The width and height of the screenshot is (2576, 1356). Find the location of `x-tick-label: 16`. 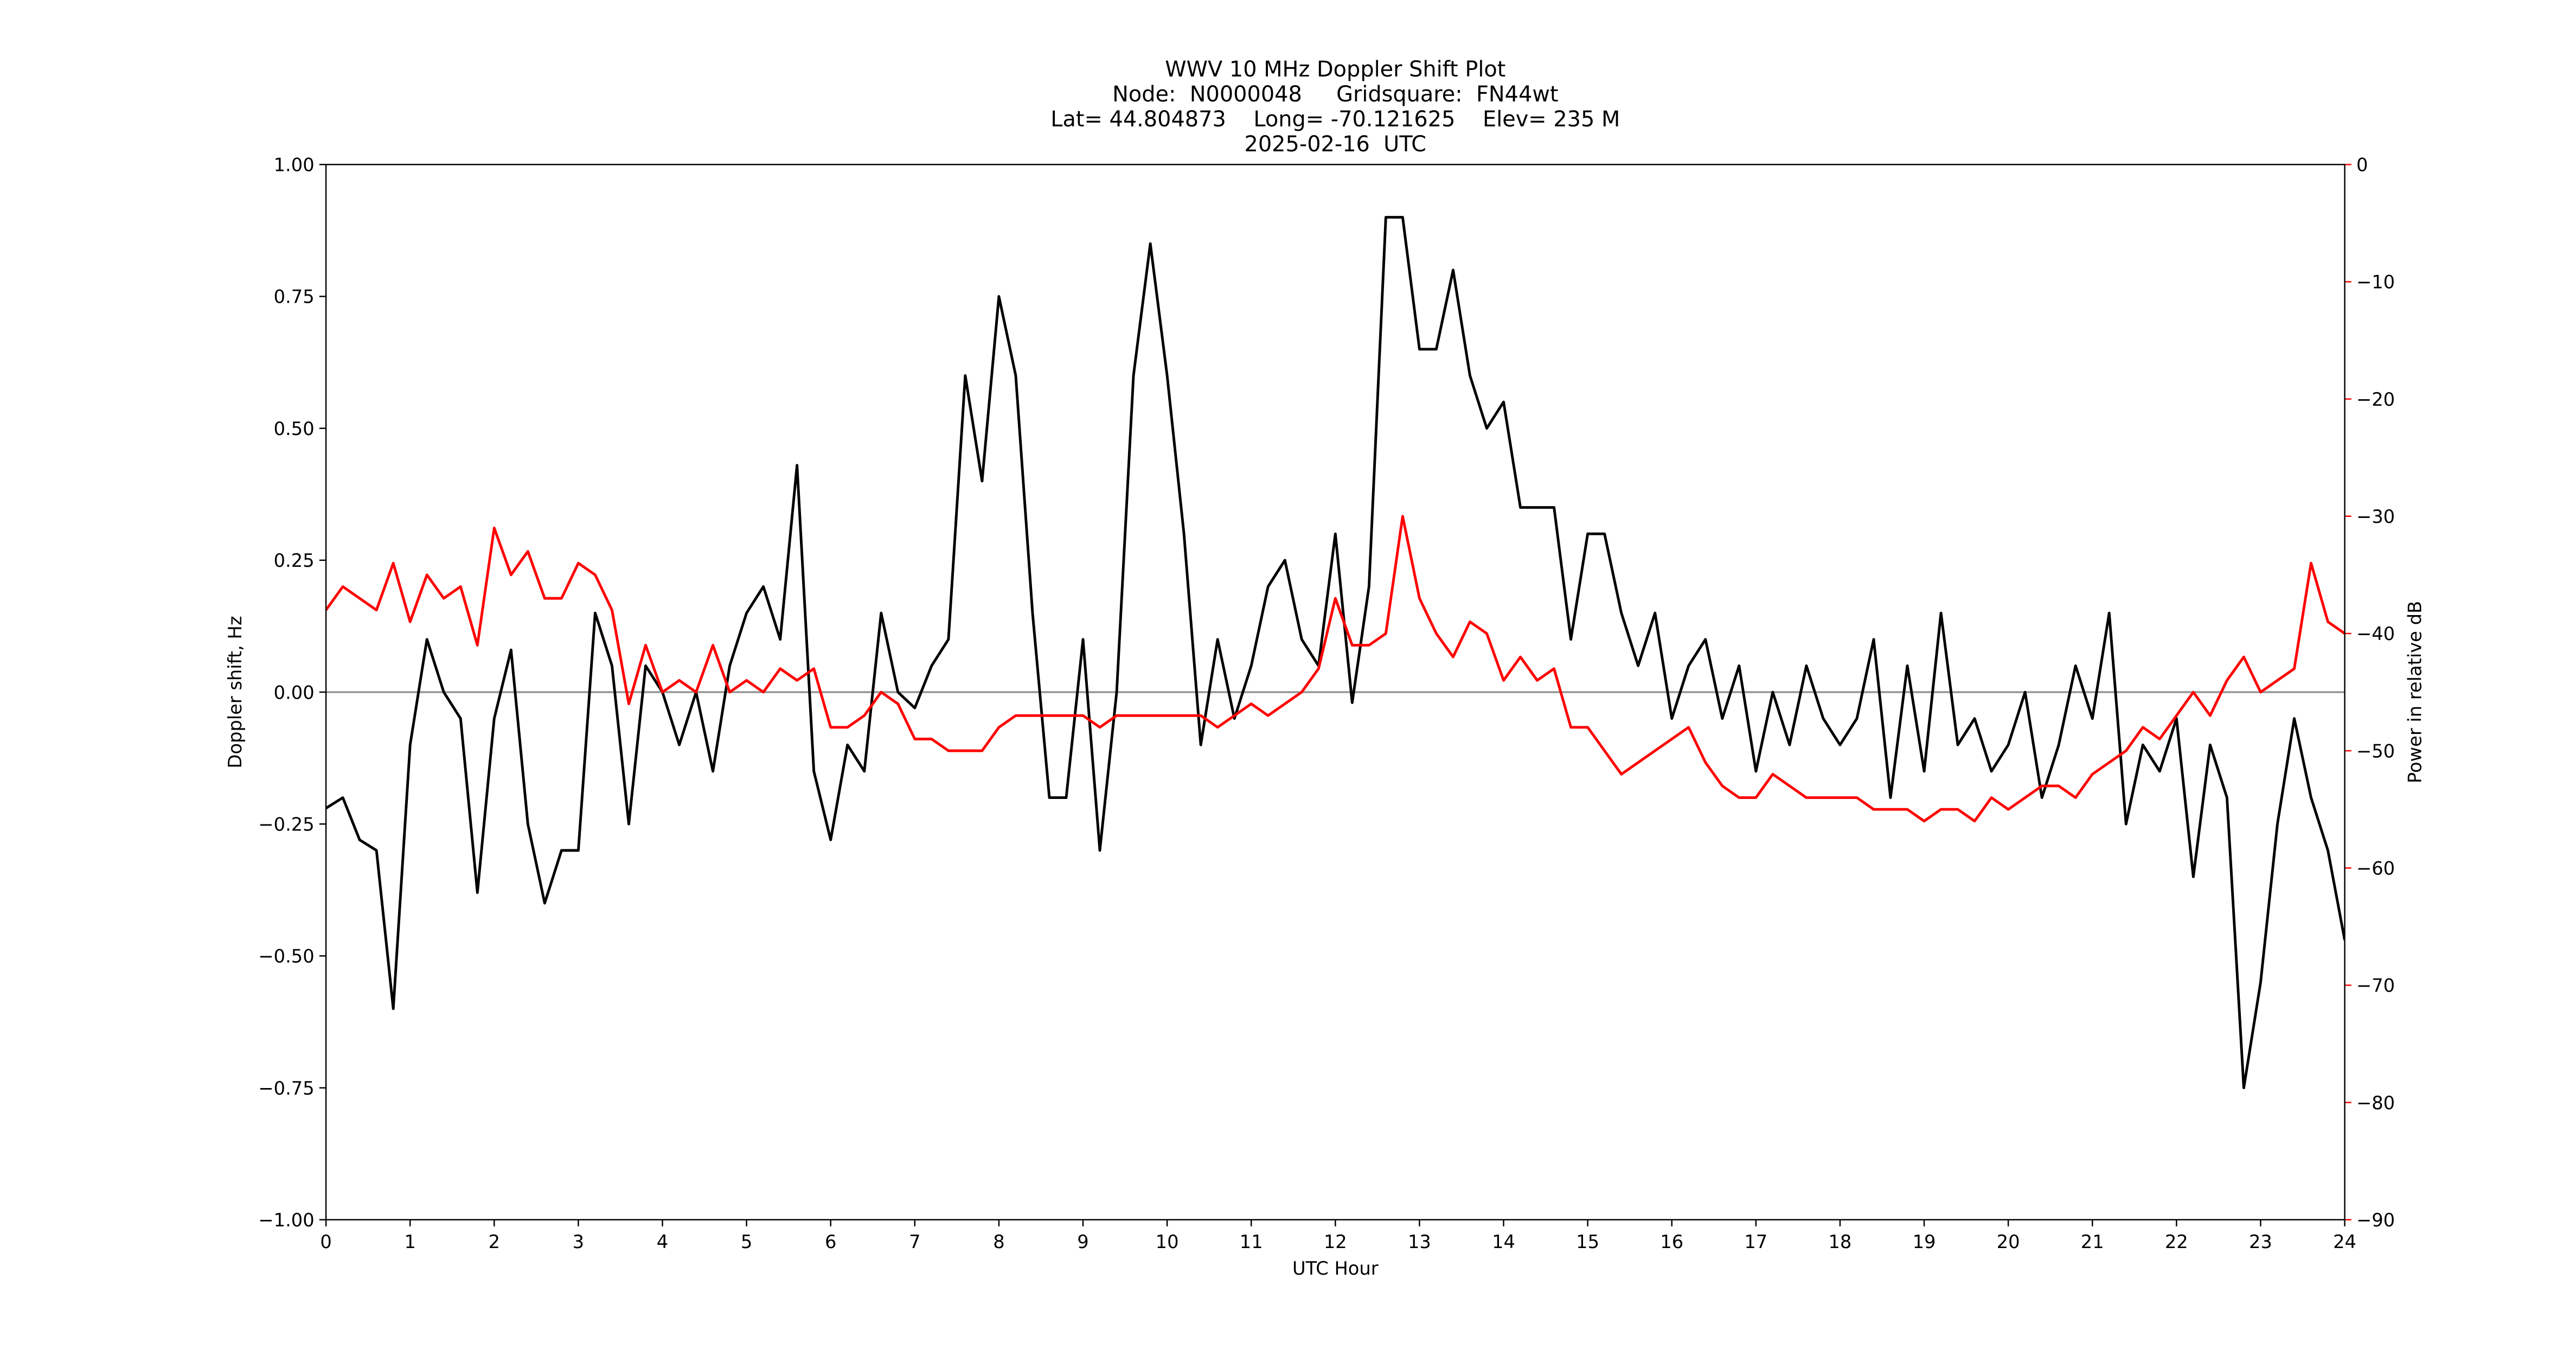

x-tick-label: 16 is located at coordinates (1671, 1241).